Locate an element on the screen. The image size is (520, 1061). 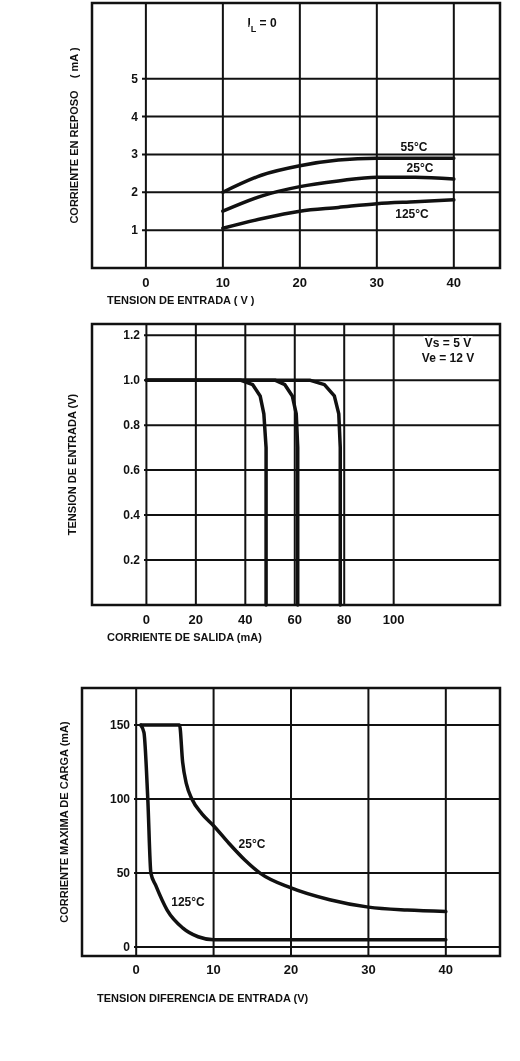
x-axis-title: TENSION DIFERENCIA DE ENTRADA (V) is located at coordinates (203, 998).